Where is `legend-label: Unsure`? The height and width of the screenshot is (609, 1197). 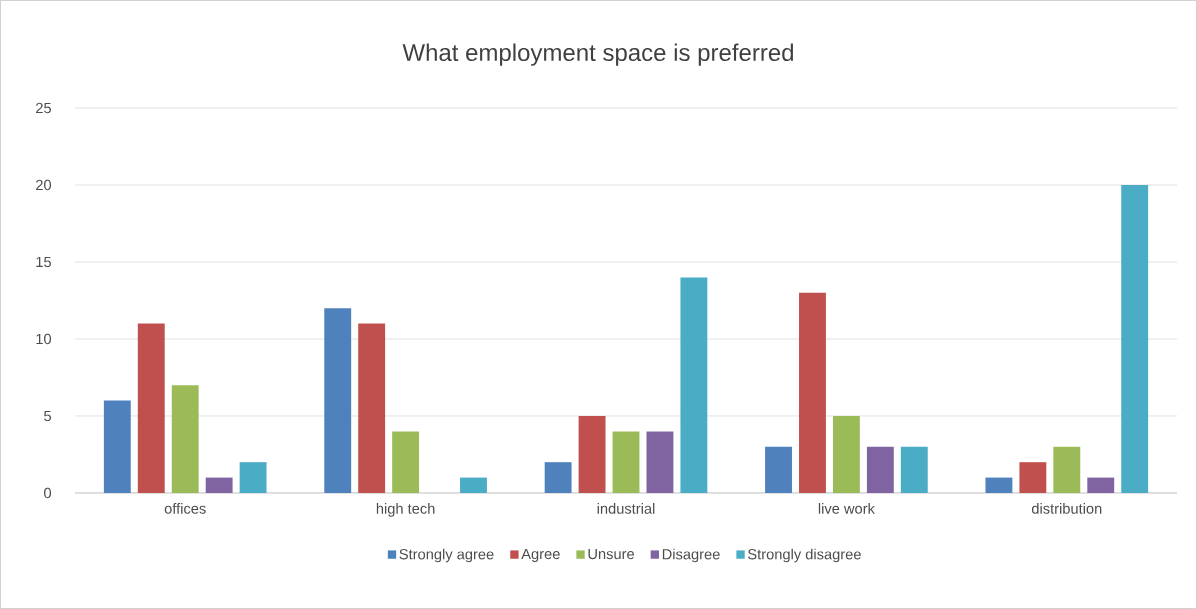
legend-label: Unsure is located at coordinates (611, 554).